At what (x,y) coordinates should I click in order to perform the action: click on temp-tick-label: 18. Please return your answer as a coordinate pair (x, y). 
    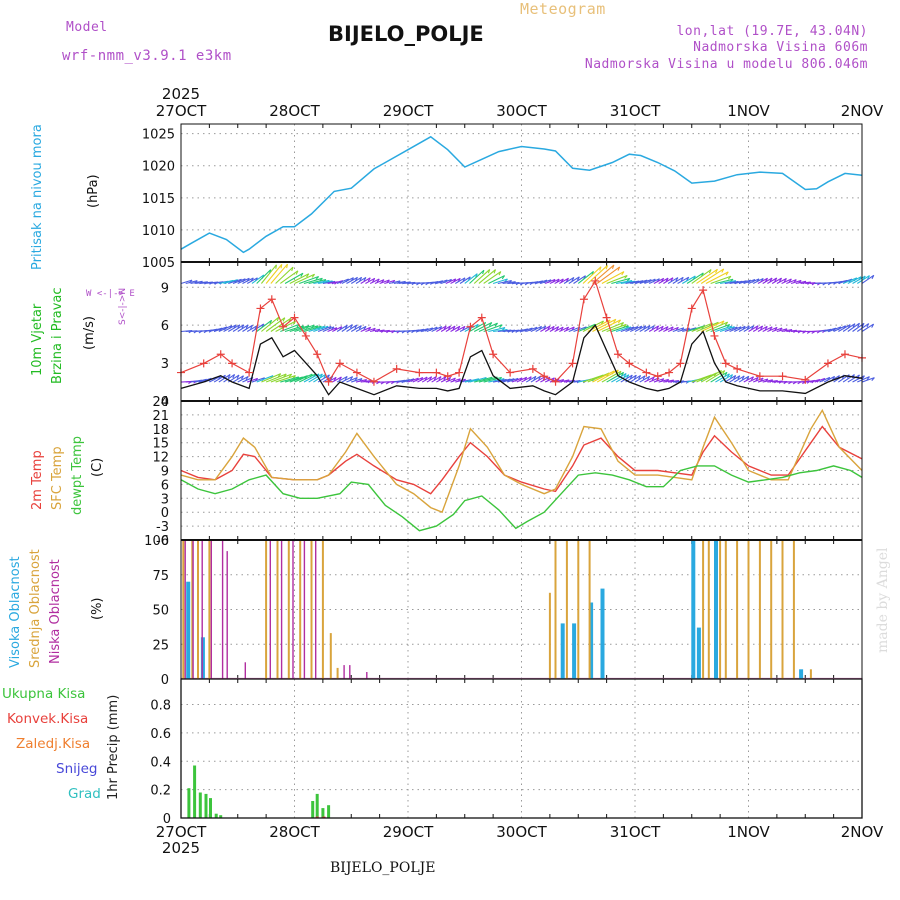
    Looking at the image, I should click on (160, 430).